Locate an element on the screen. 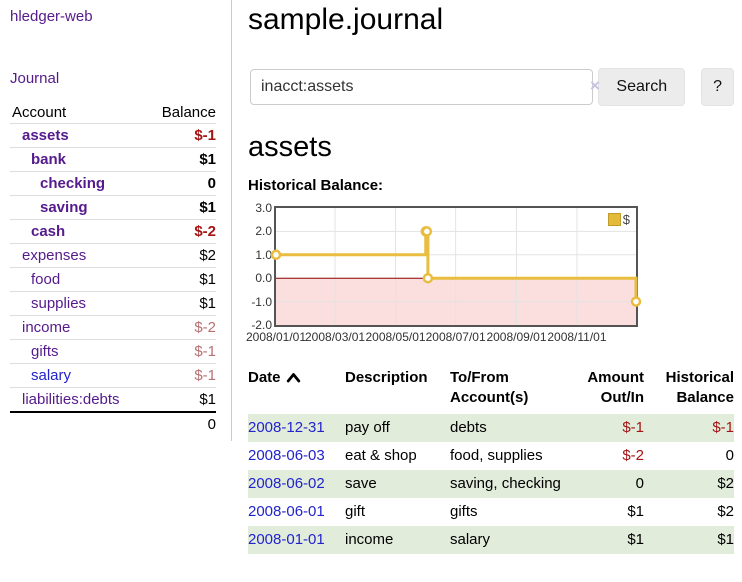 The width and height of the screenshot is (742, 582). legend-swatch-icon is located at coordinates (614, 219).